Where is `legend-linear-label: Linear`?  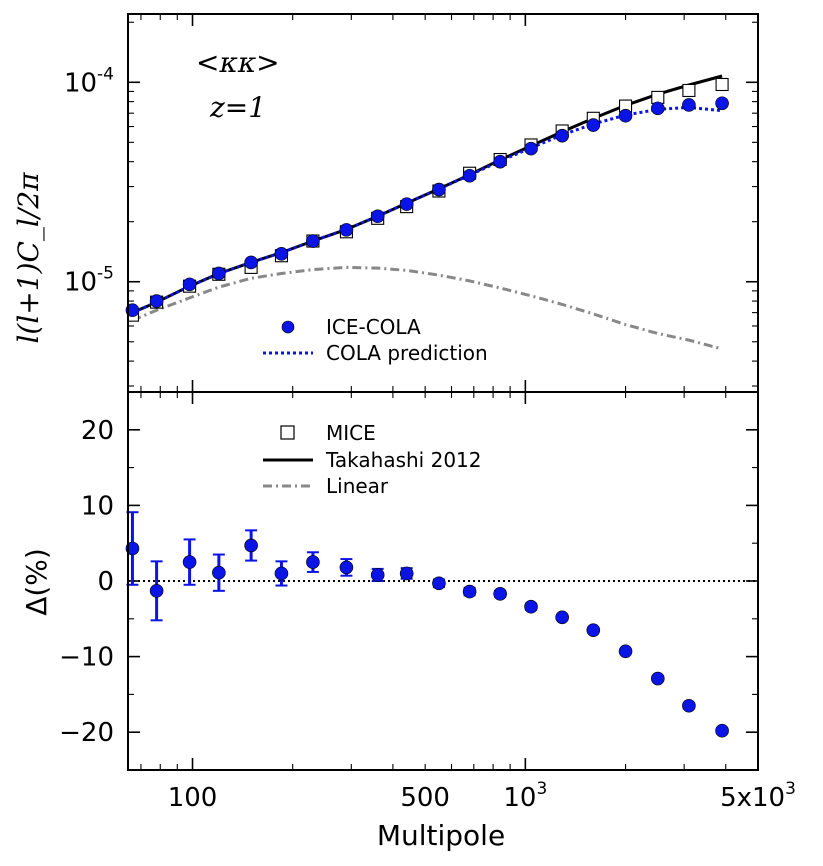 legend-linear-label: Linear is located at coordinates (357, 486).